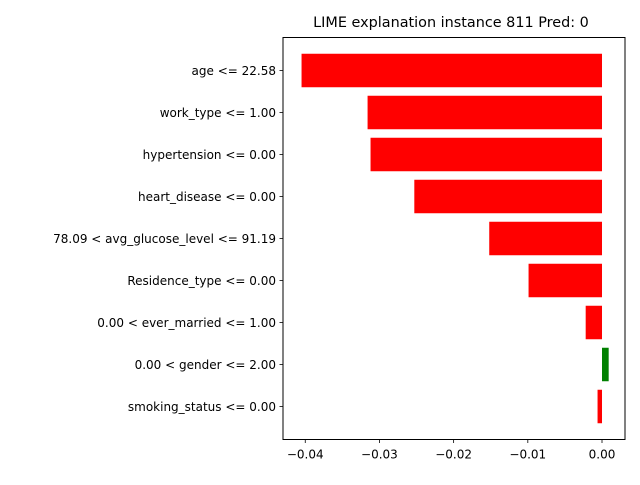 The width and height of the screenshot is (640, 485). What do you see at coordinates (451, 23) in the screenshot?
I see `chart-title: LIME explanation instance 811 Pred: 0` at bounding box center [451, 23].